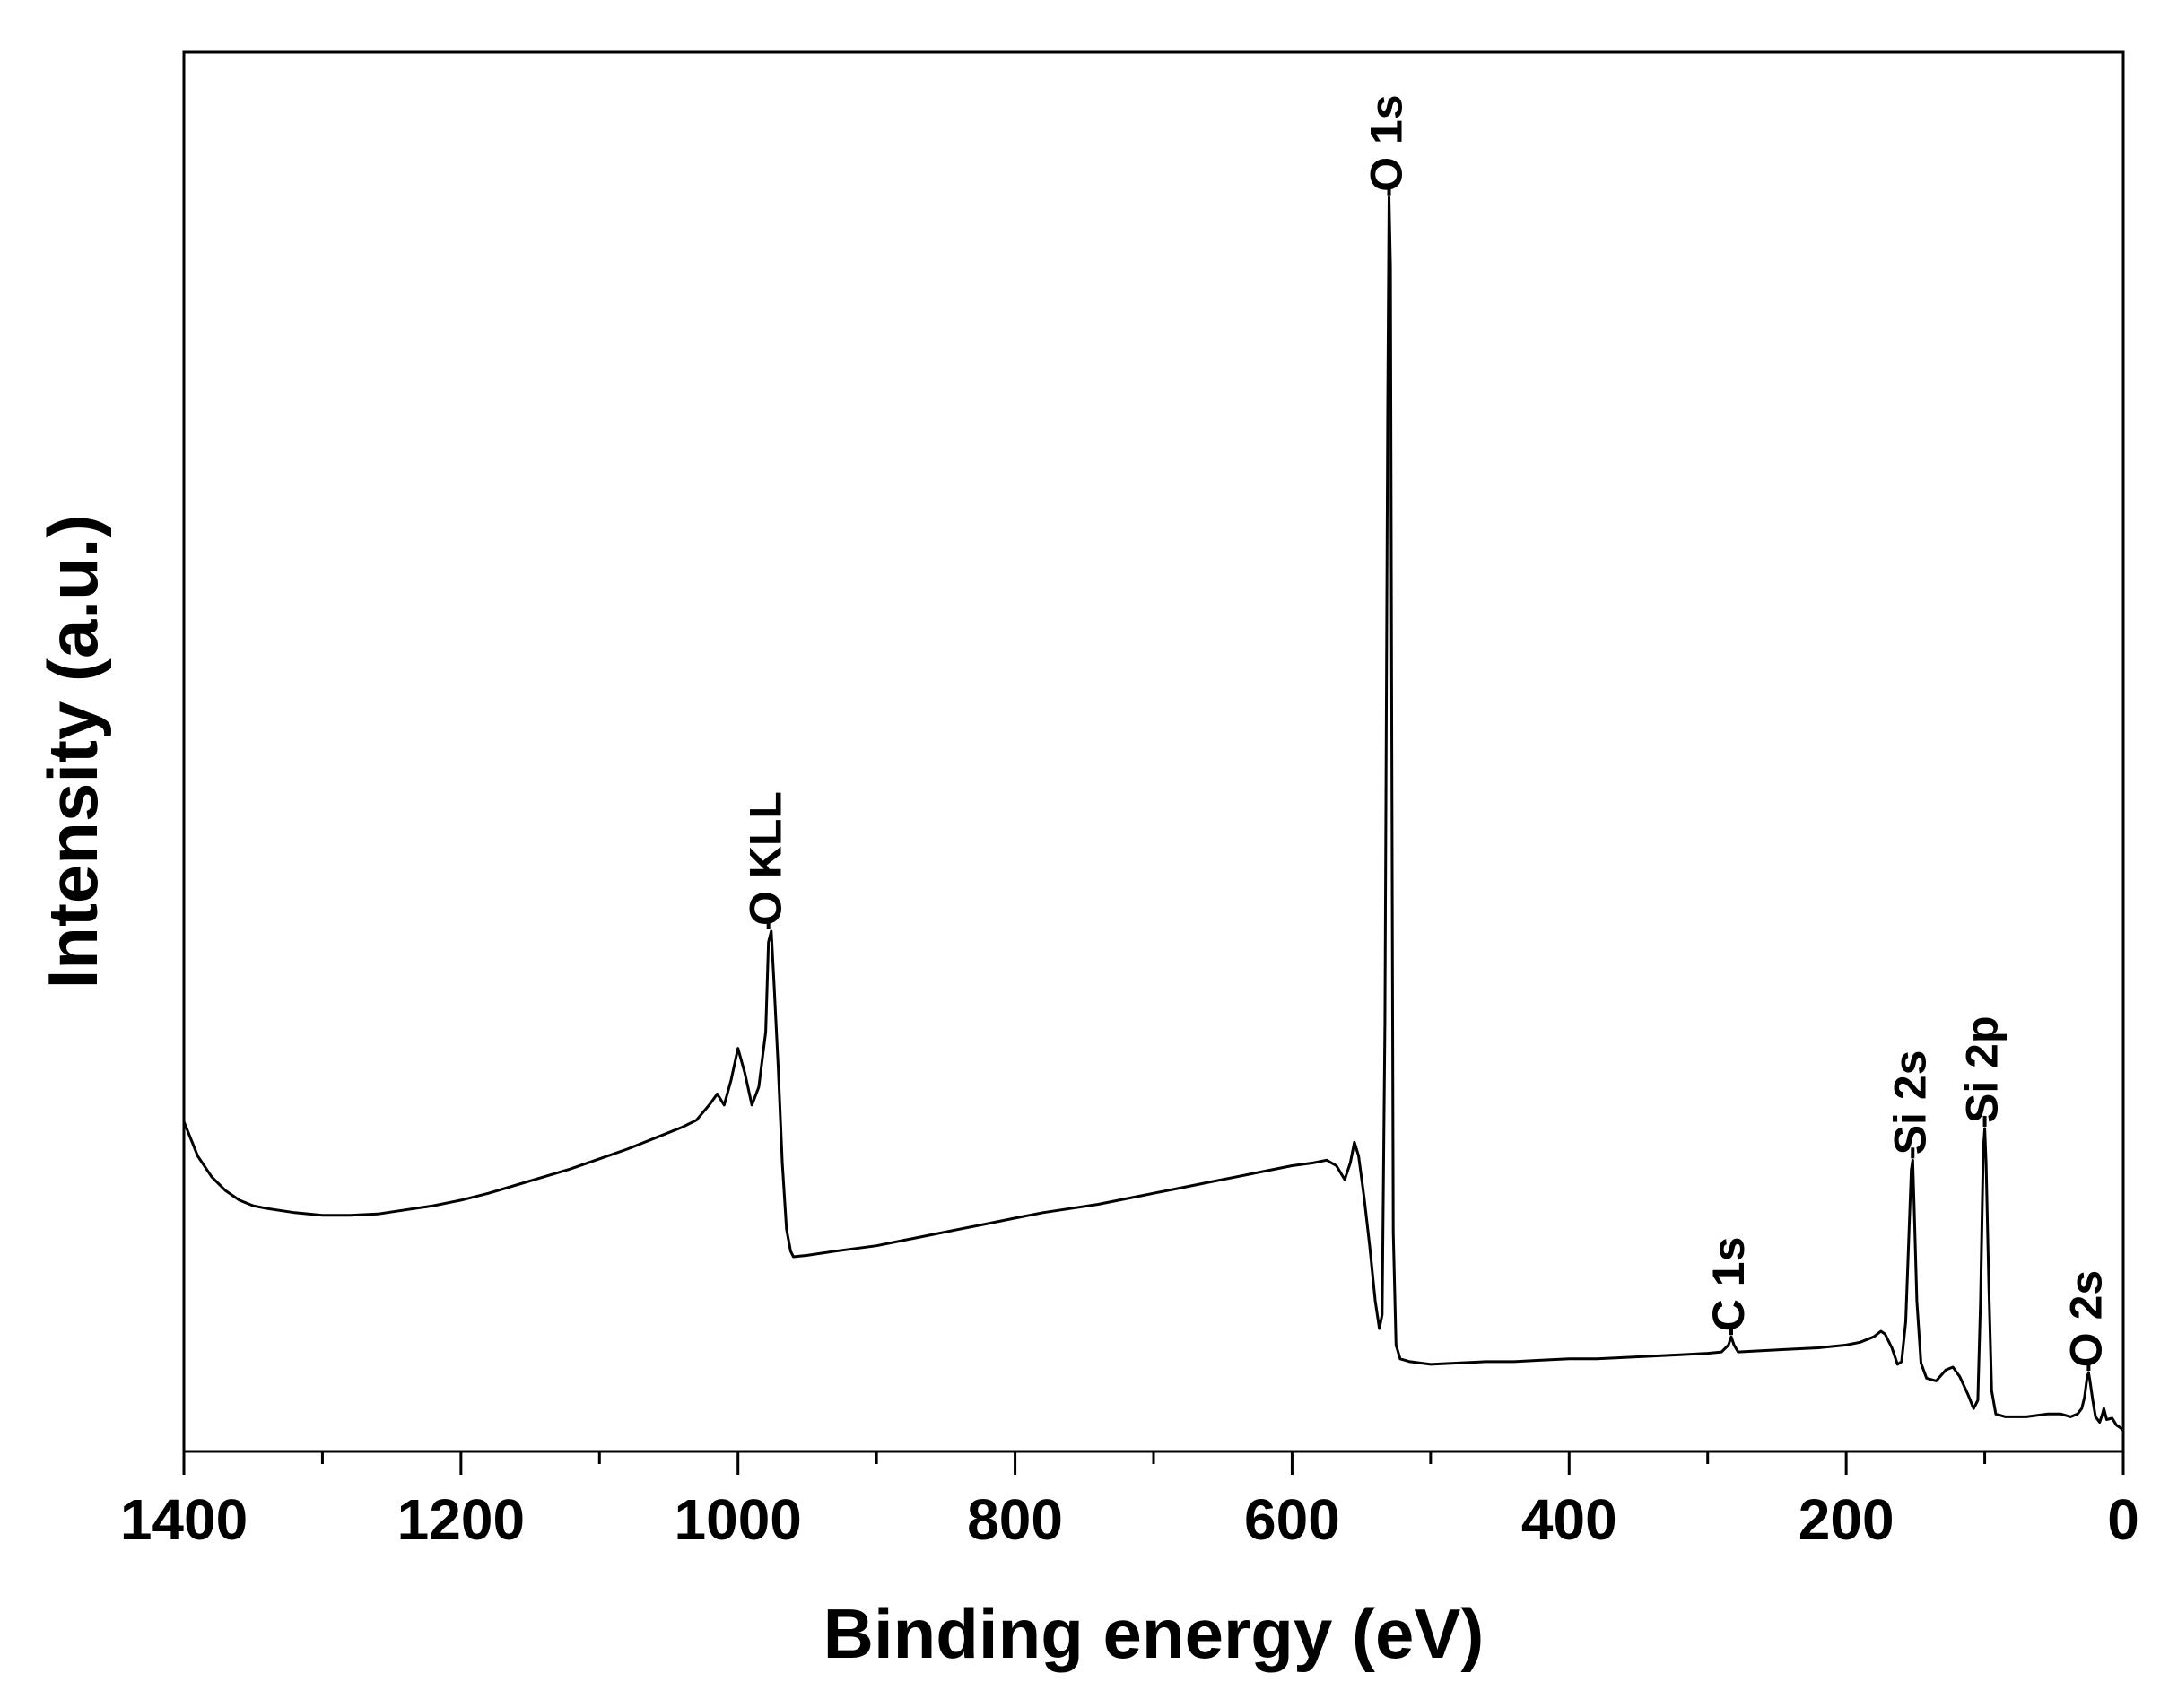 Image resolution: width=2169 pixels, height=1708 pixels. What do you see at coordinates (1910, 1102) in the screenshot?
I see `peak-label: Si 2s` at bounding box center [1910, 1102].